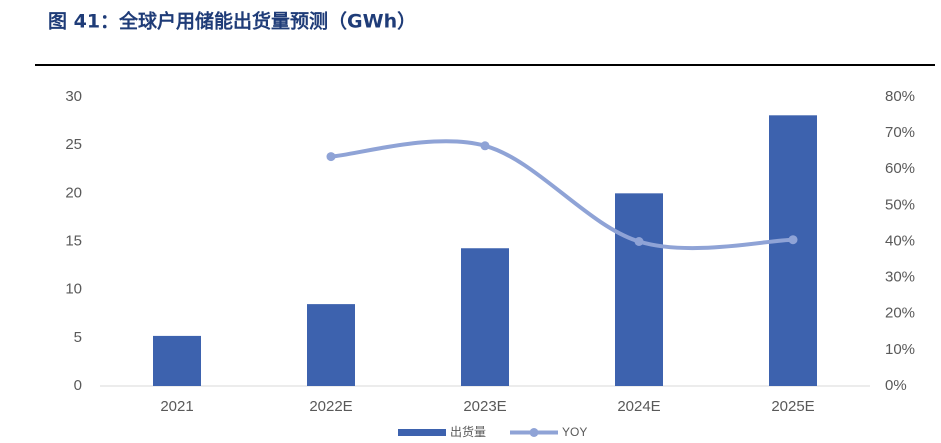 This screenshot has width=941, height=443. What do you see at coordinates (900, 349) in the screenshot?
I see `y2-tick-label: 10%` at bounding box center [900, 349].